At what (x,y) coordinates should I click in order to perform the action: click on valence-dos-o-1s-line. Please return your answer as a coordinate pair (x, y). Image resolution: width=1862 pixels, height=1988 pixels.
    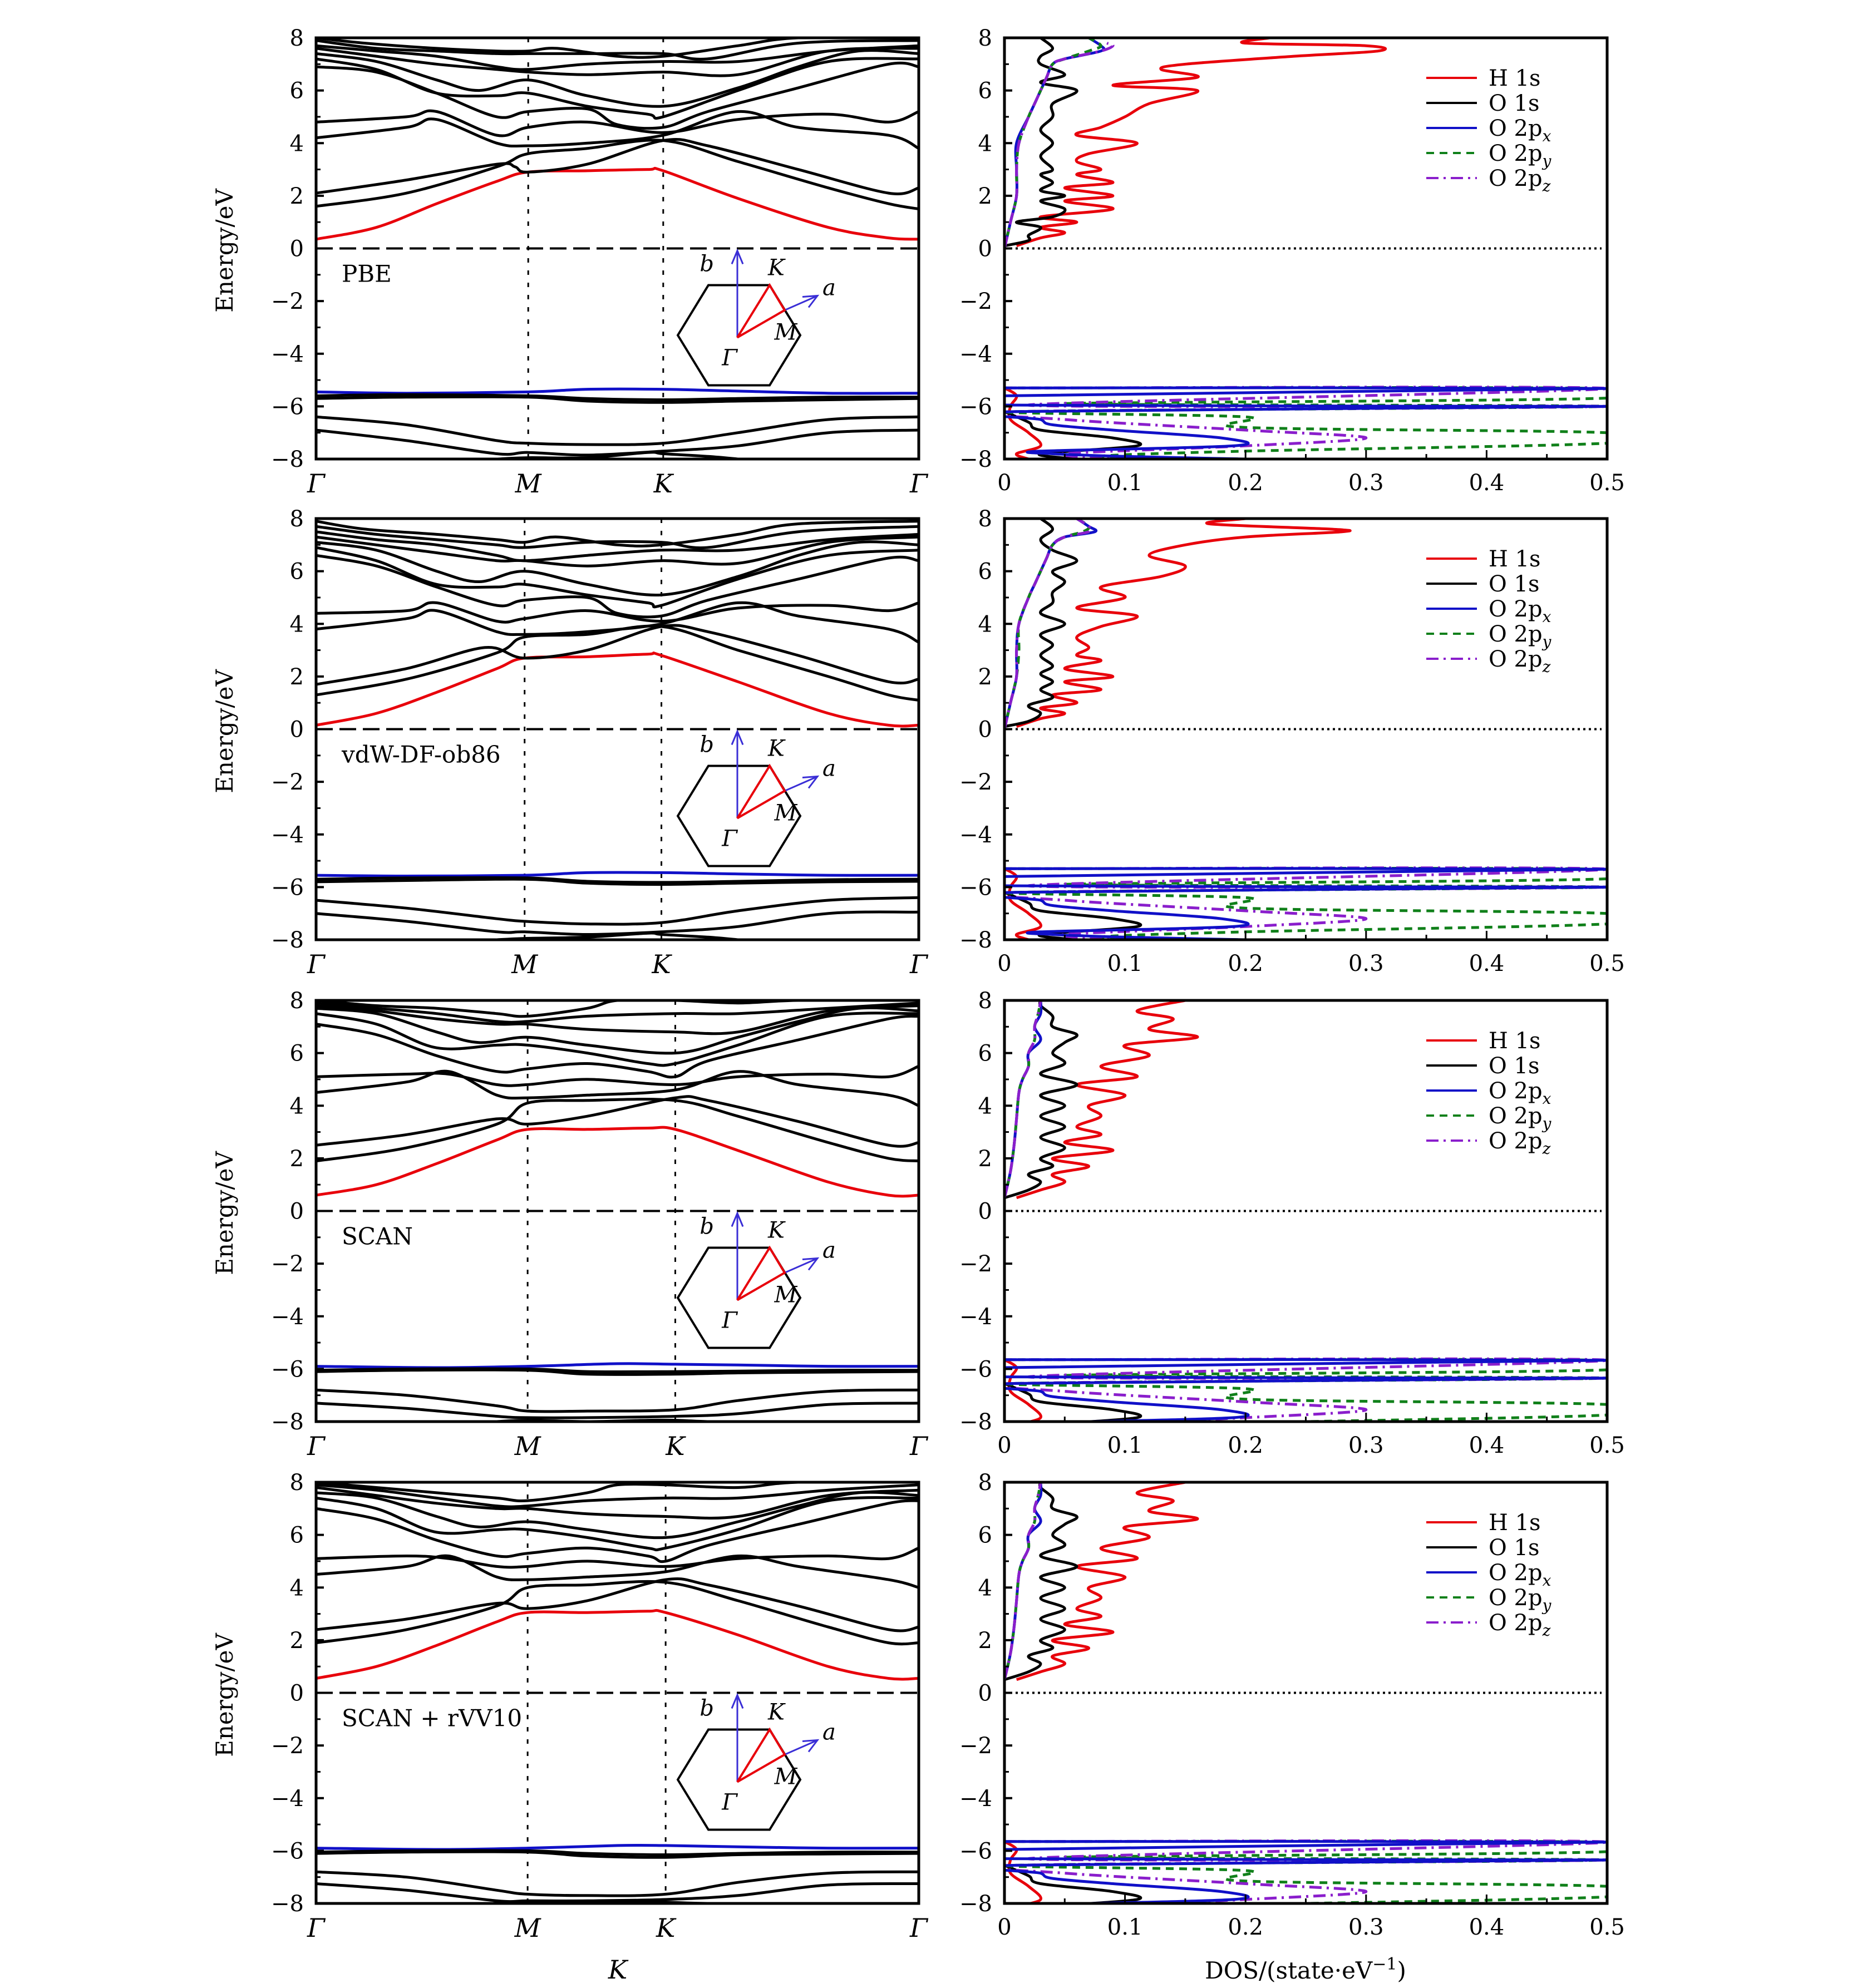
    Looking at the image, I should click on (1073, 1883).